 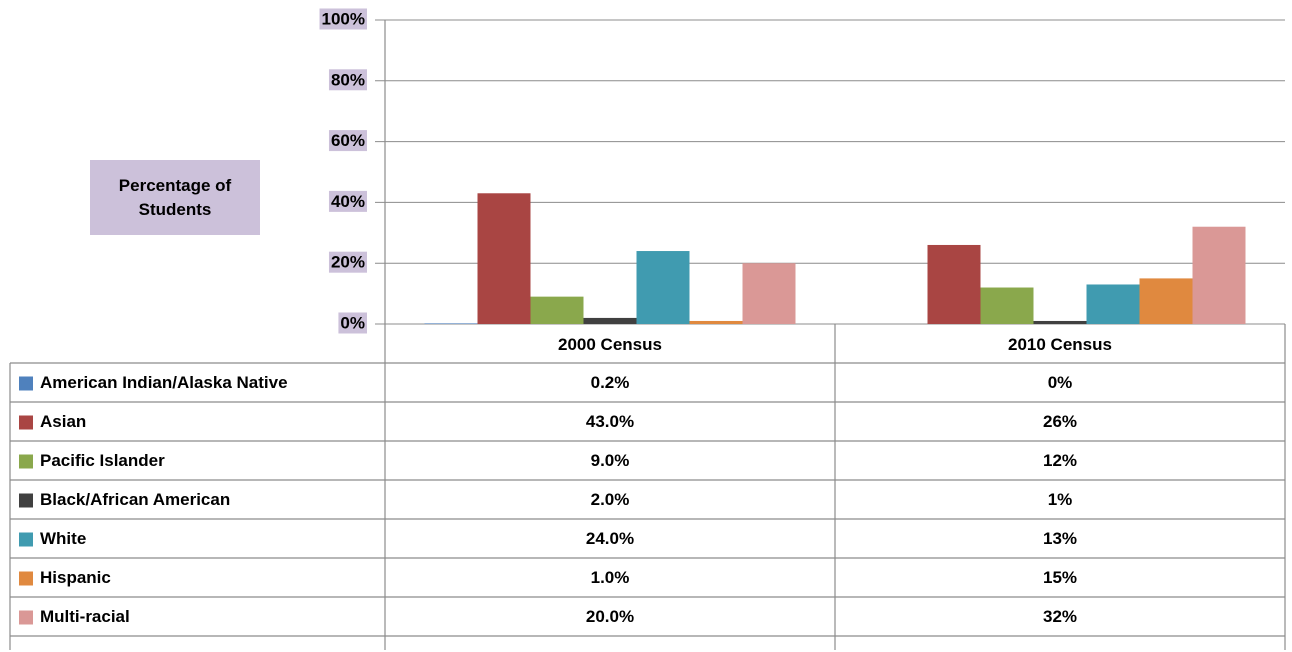 What do you see at coordinates (610, 421) in the screenshot?
I see `table-value: 43.0%` at bounding box center [610, 421].